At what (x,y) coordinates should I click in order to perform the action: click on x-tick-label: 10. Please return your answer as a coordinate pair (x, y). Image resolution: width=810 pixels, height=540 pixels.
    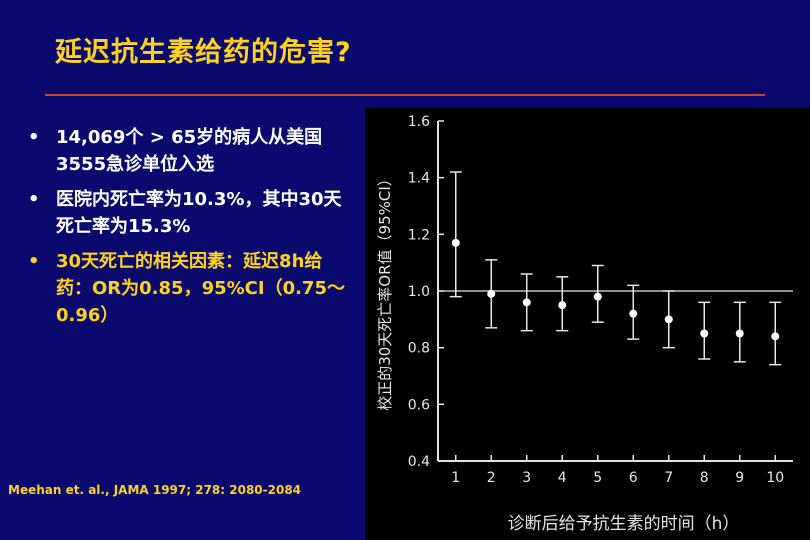
    Looking at the image, I should click on (775, 478).